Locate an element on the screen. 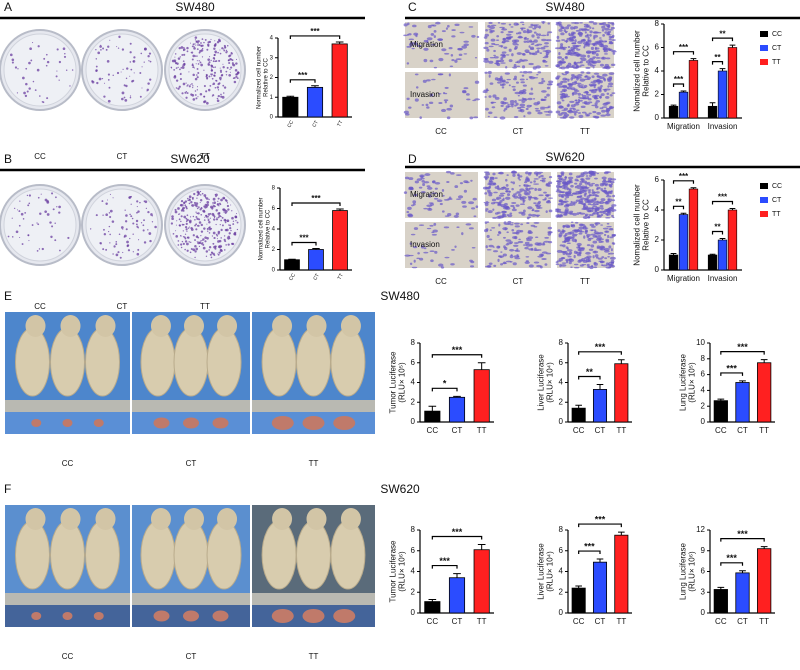  y-axis-label-line: (RLU× 10⁴) is located at coordinates (550, 382).